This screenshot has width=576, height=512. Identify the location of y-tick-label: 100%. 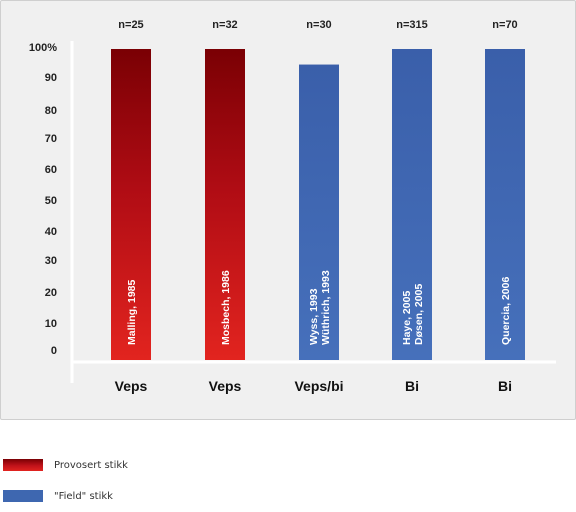
(43, 48).